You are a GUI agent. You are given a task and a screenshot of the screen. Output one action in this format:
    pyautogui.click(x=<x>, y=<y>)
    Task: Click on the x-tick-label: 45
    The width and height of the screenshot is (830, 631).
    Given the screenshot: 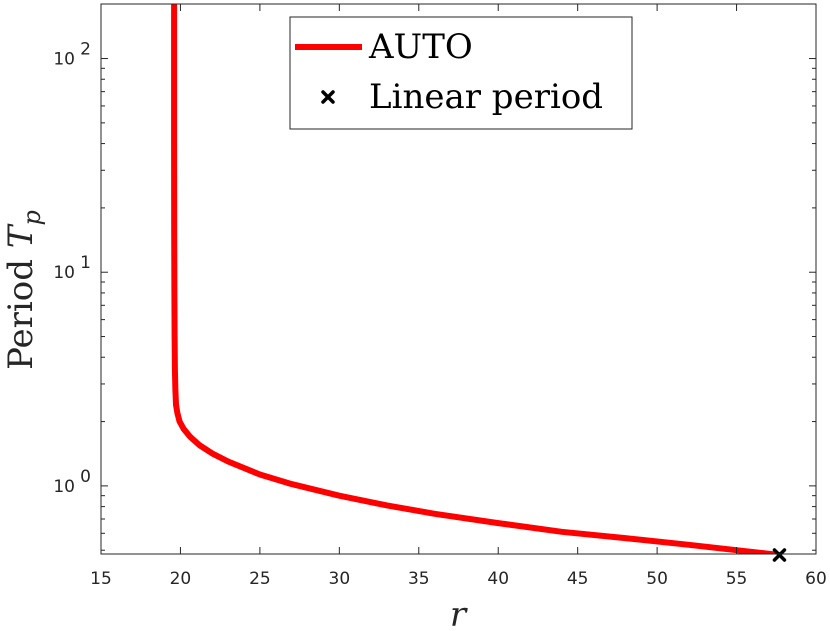 What is the action you would take?
    pyautogui.click(x=578, y=579)
    